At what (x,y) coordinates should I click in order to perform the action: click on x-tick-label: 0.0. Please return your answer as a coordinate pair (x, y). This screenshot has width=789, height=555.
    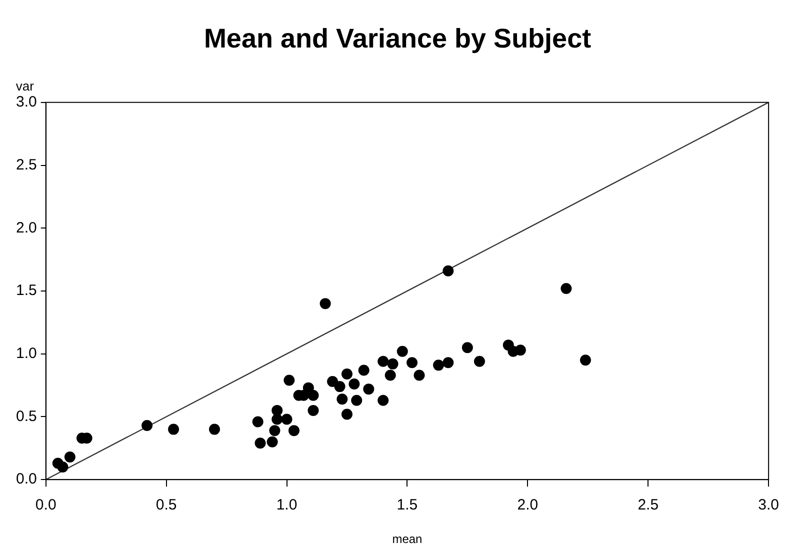
    Looking at the image, I should click on (45, 505).